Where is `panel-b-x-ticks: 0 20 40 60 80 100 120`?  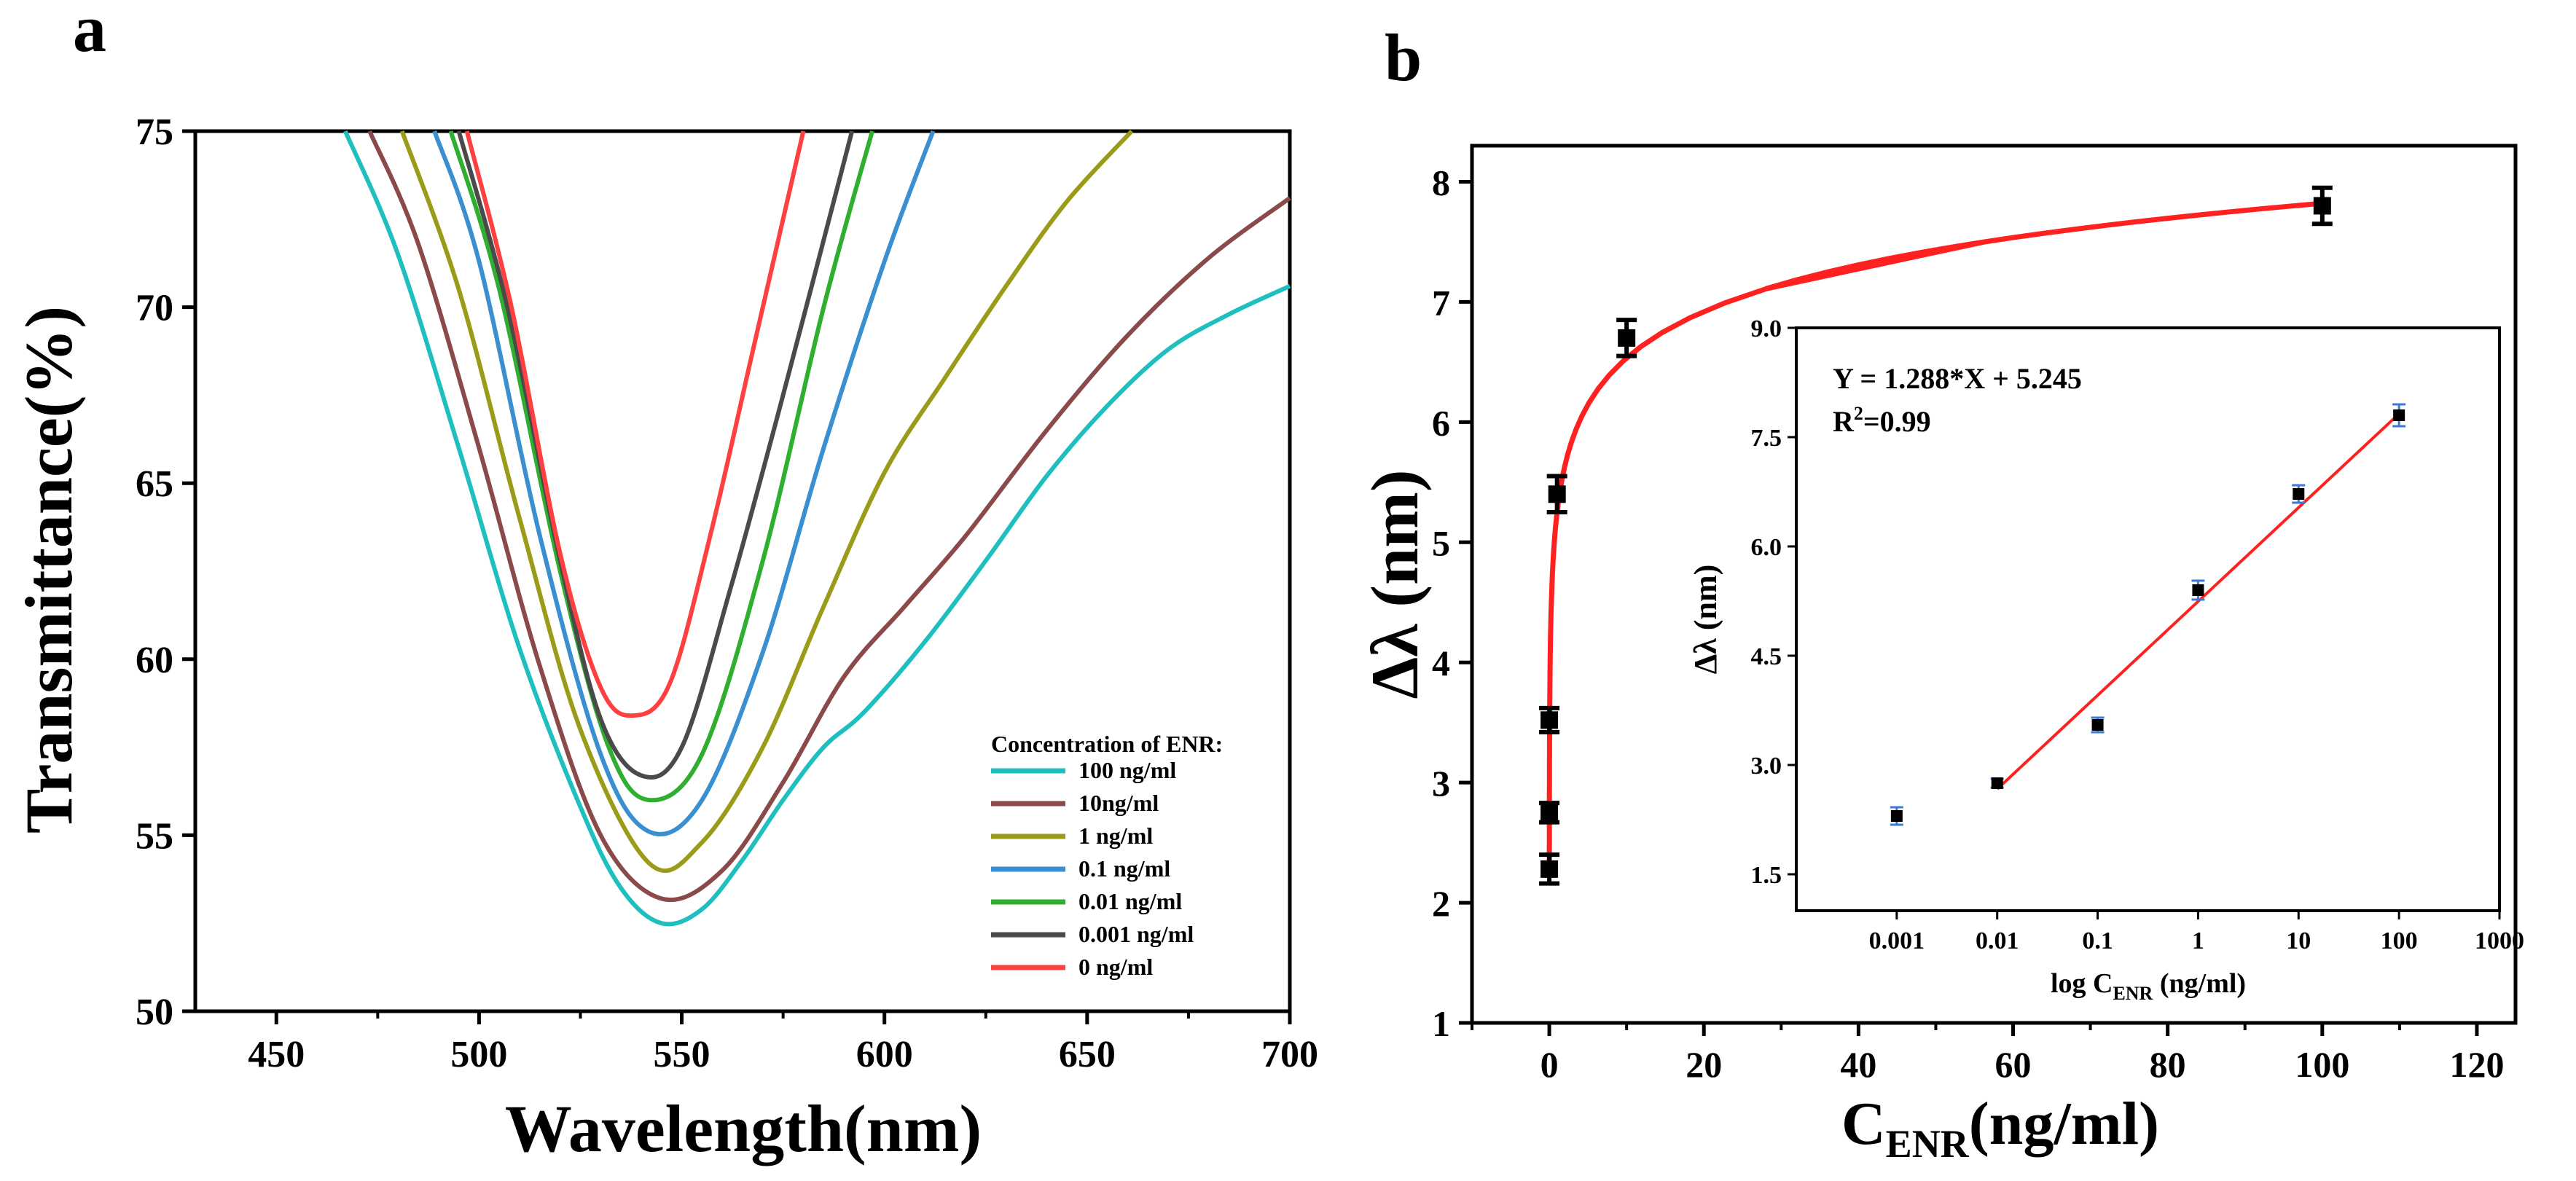
panel-b-x-ticks: 0 20 40 60 80 100 120 is located at coordinates (1987, 1054).